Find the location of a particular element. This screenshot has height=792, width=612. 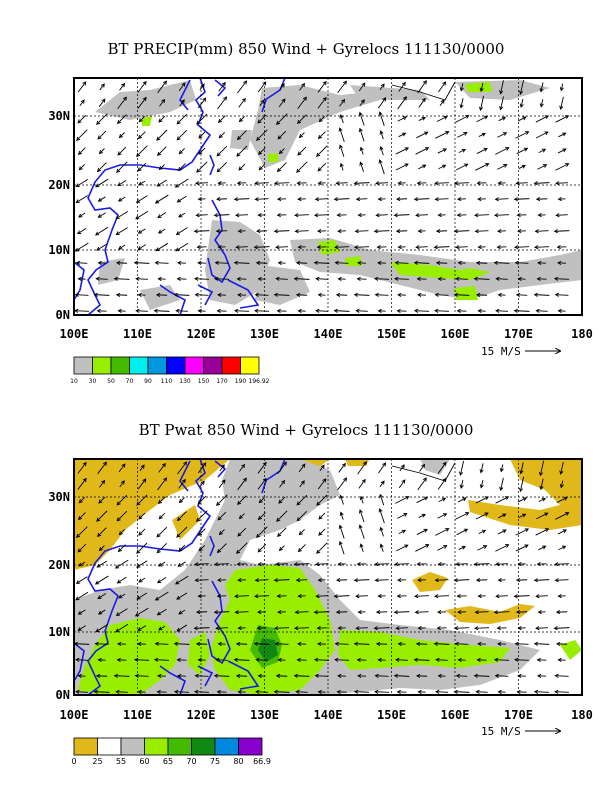

colorbar-label: 65 is located at coordinates (168, 761).